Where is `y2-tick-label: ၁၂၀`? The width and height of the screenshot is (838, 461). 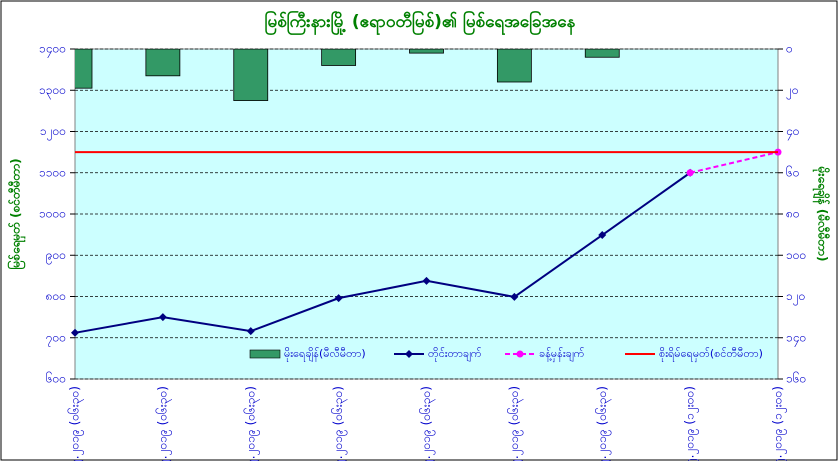
y2-tick-label: ၁၂၀ is located at coordinates (795, 297).